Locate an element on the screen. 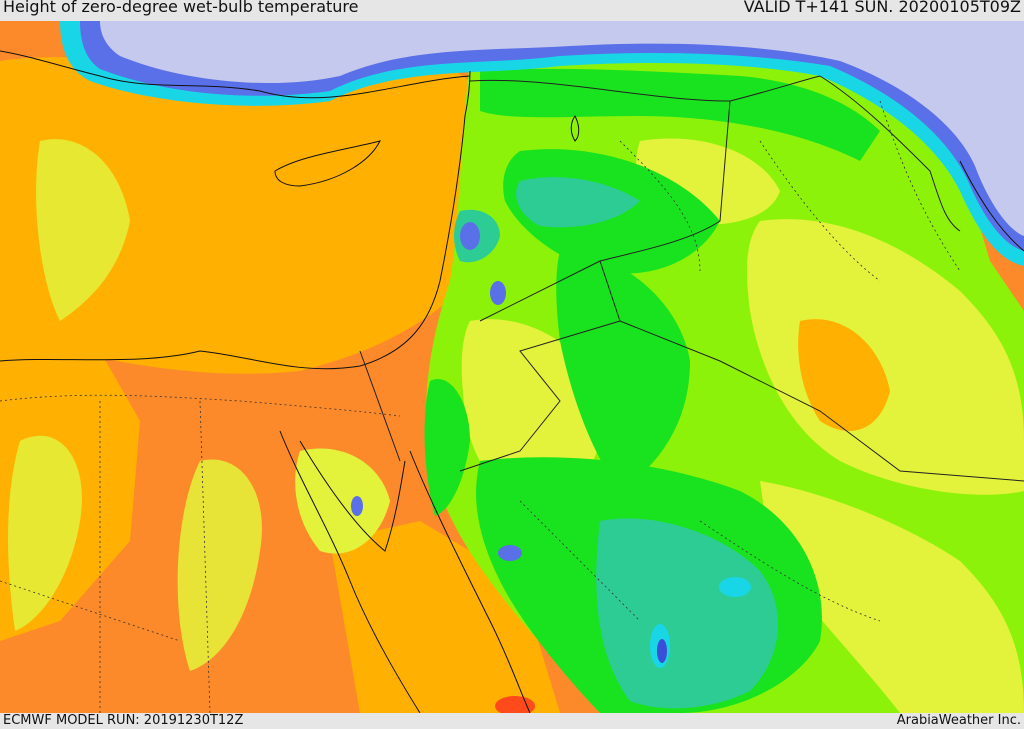 The height and width of the screenshot is (729, 1024). region-green-central is located at coordinates (623, 371).